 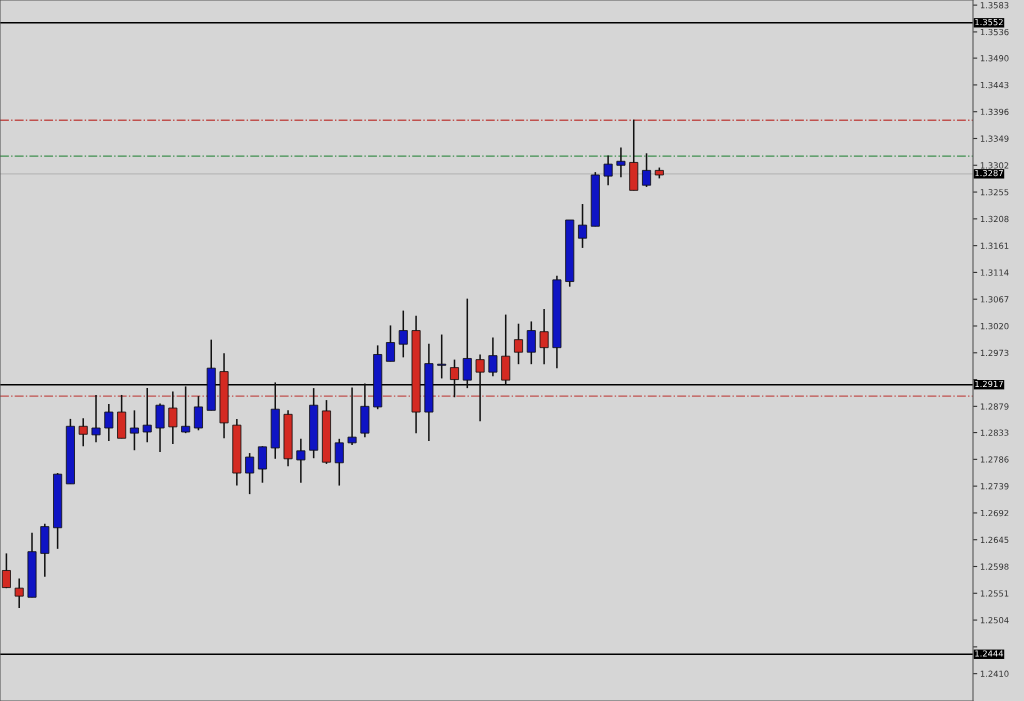 I want to click on y-tick-label: 1.3490, so click(x=994, y=58).